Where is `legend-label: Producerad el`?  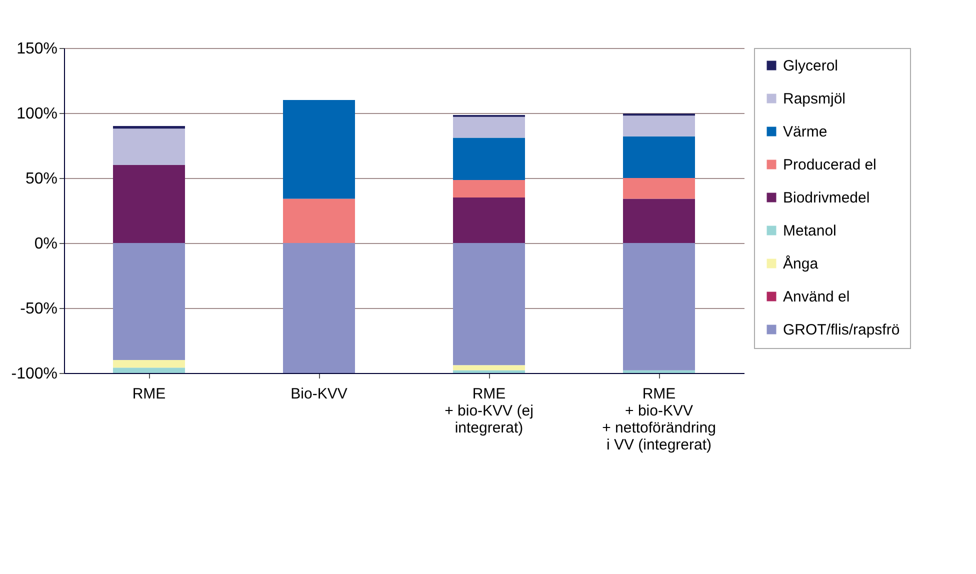 legend-label: Producerad el is located at coordinates (829, 165).